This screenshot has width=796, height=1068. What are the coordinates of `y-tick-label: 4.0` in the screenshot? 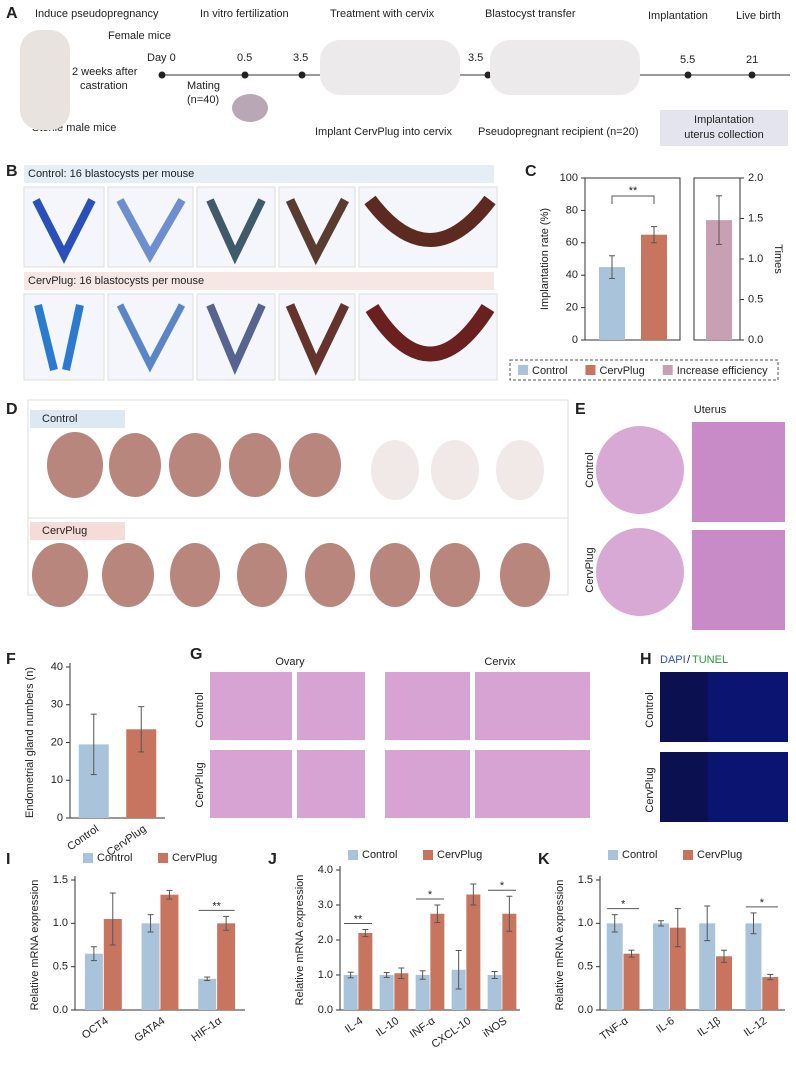 It's located at (325, 870).